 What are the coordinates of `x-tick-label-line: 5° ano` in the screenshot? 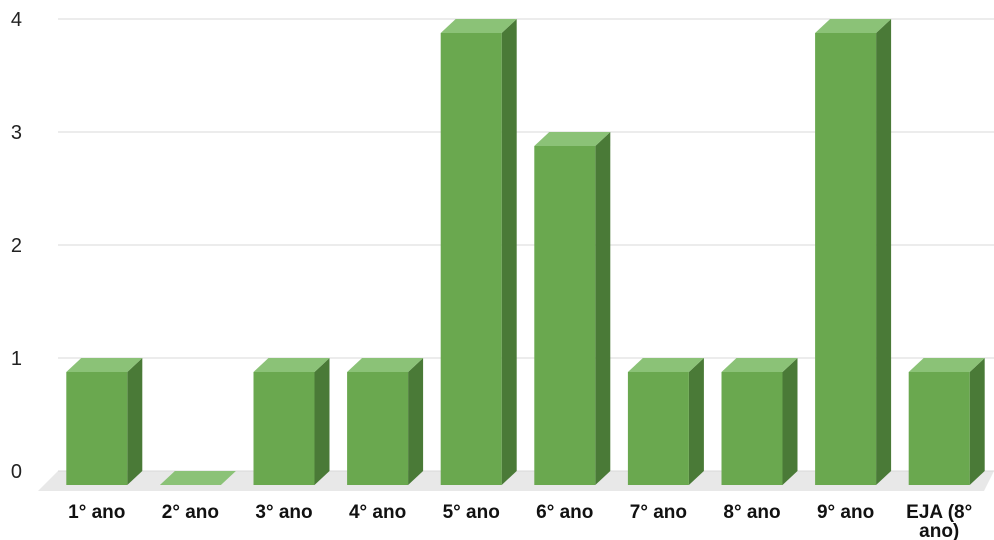 It's located at (471, 512).